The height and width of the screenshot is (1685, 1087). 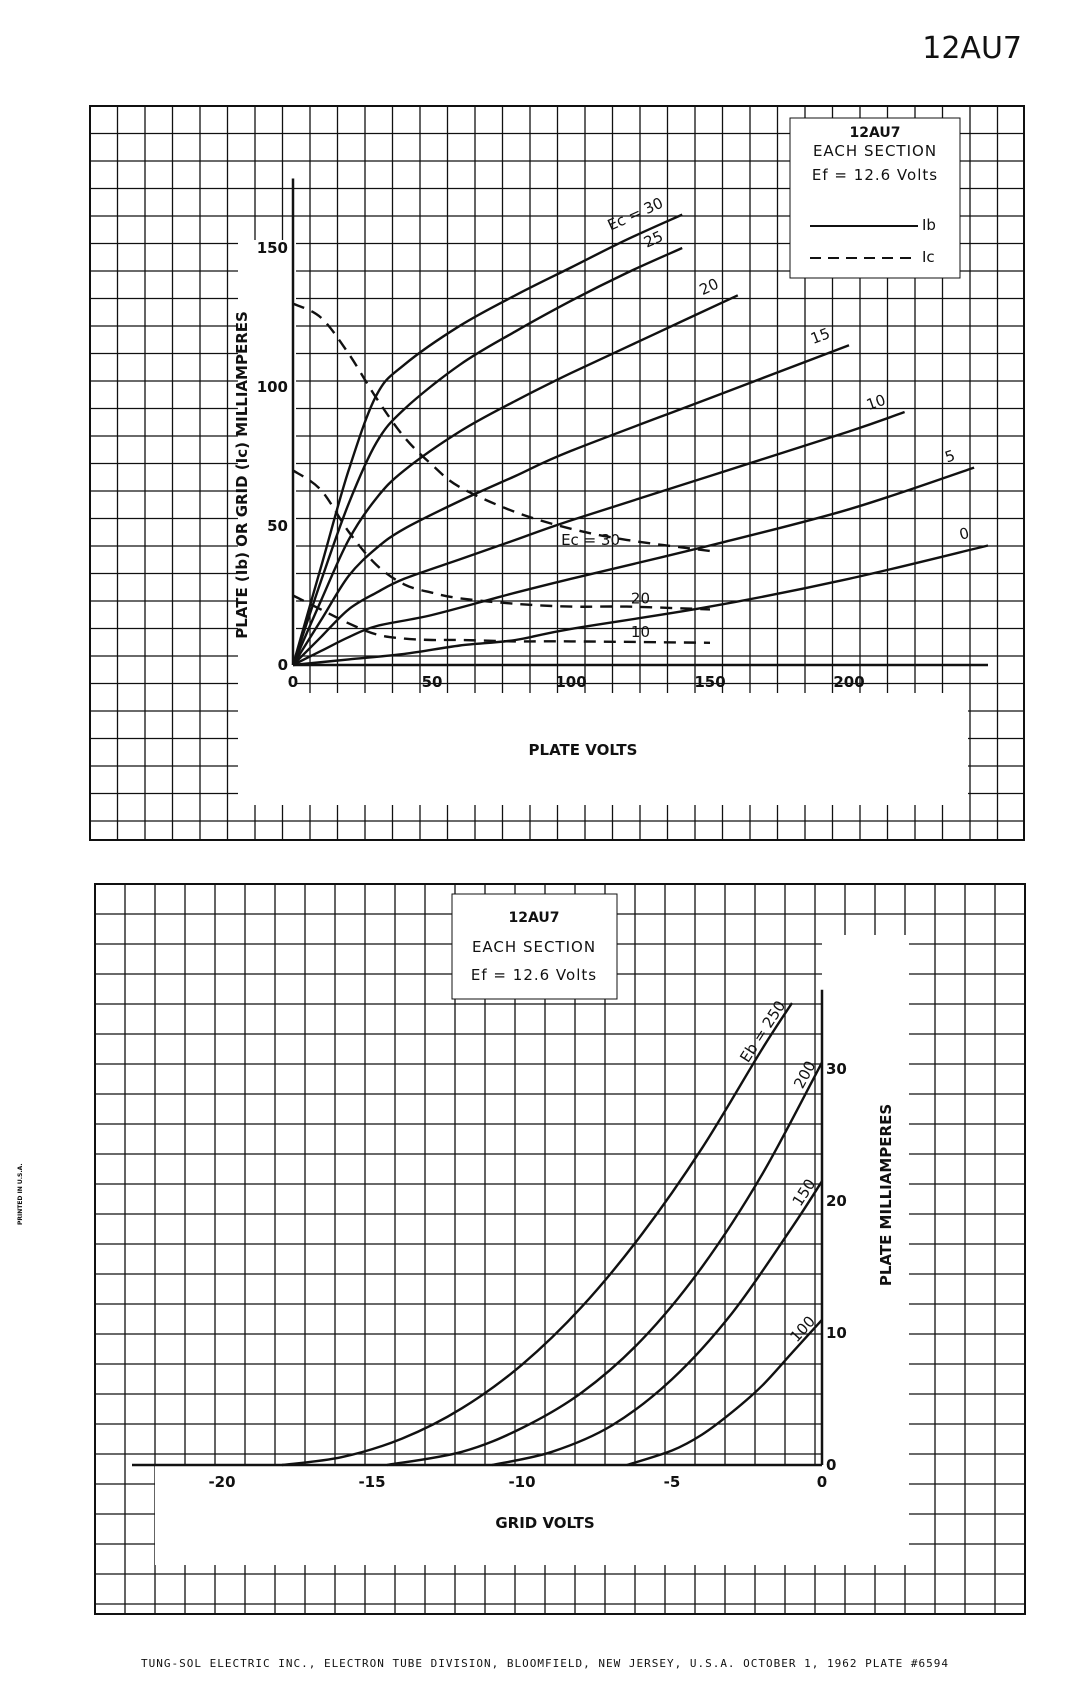 I want to click on x-tick-label: 50, so click(x=432, y=682).